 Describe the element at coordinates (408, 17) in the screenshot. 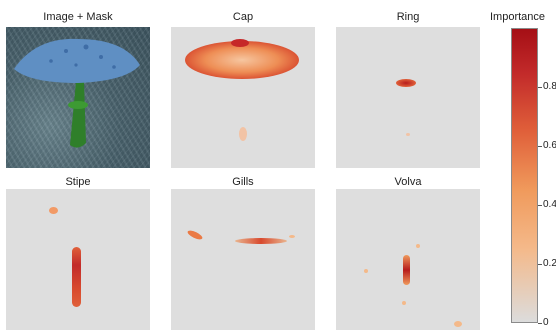

I see `panel-title-ring: Ring` at that location.